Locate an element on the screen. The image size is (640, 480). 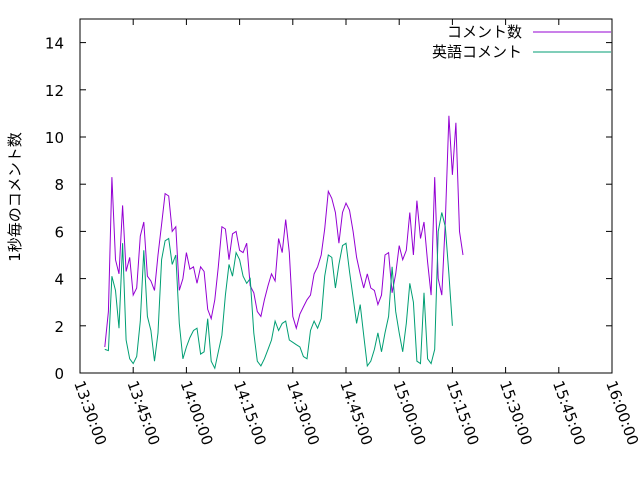
x-tick-label: 15:15:00 is located at coordinates (463, 412).